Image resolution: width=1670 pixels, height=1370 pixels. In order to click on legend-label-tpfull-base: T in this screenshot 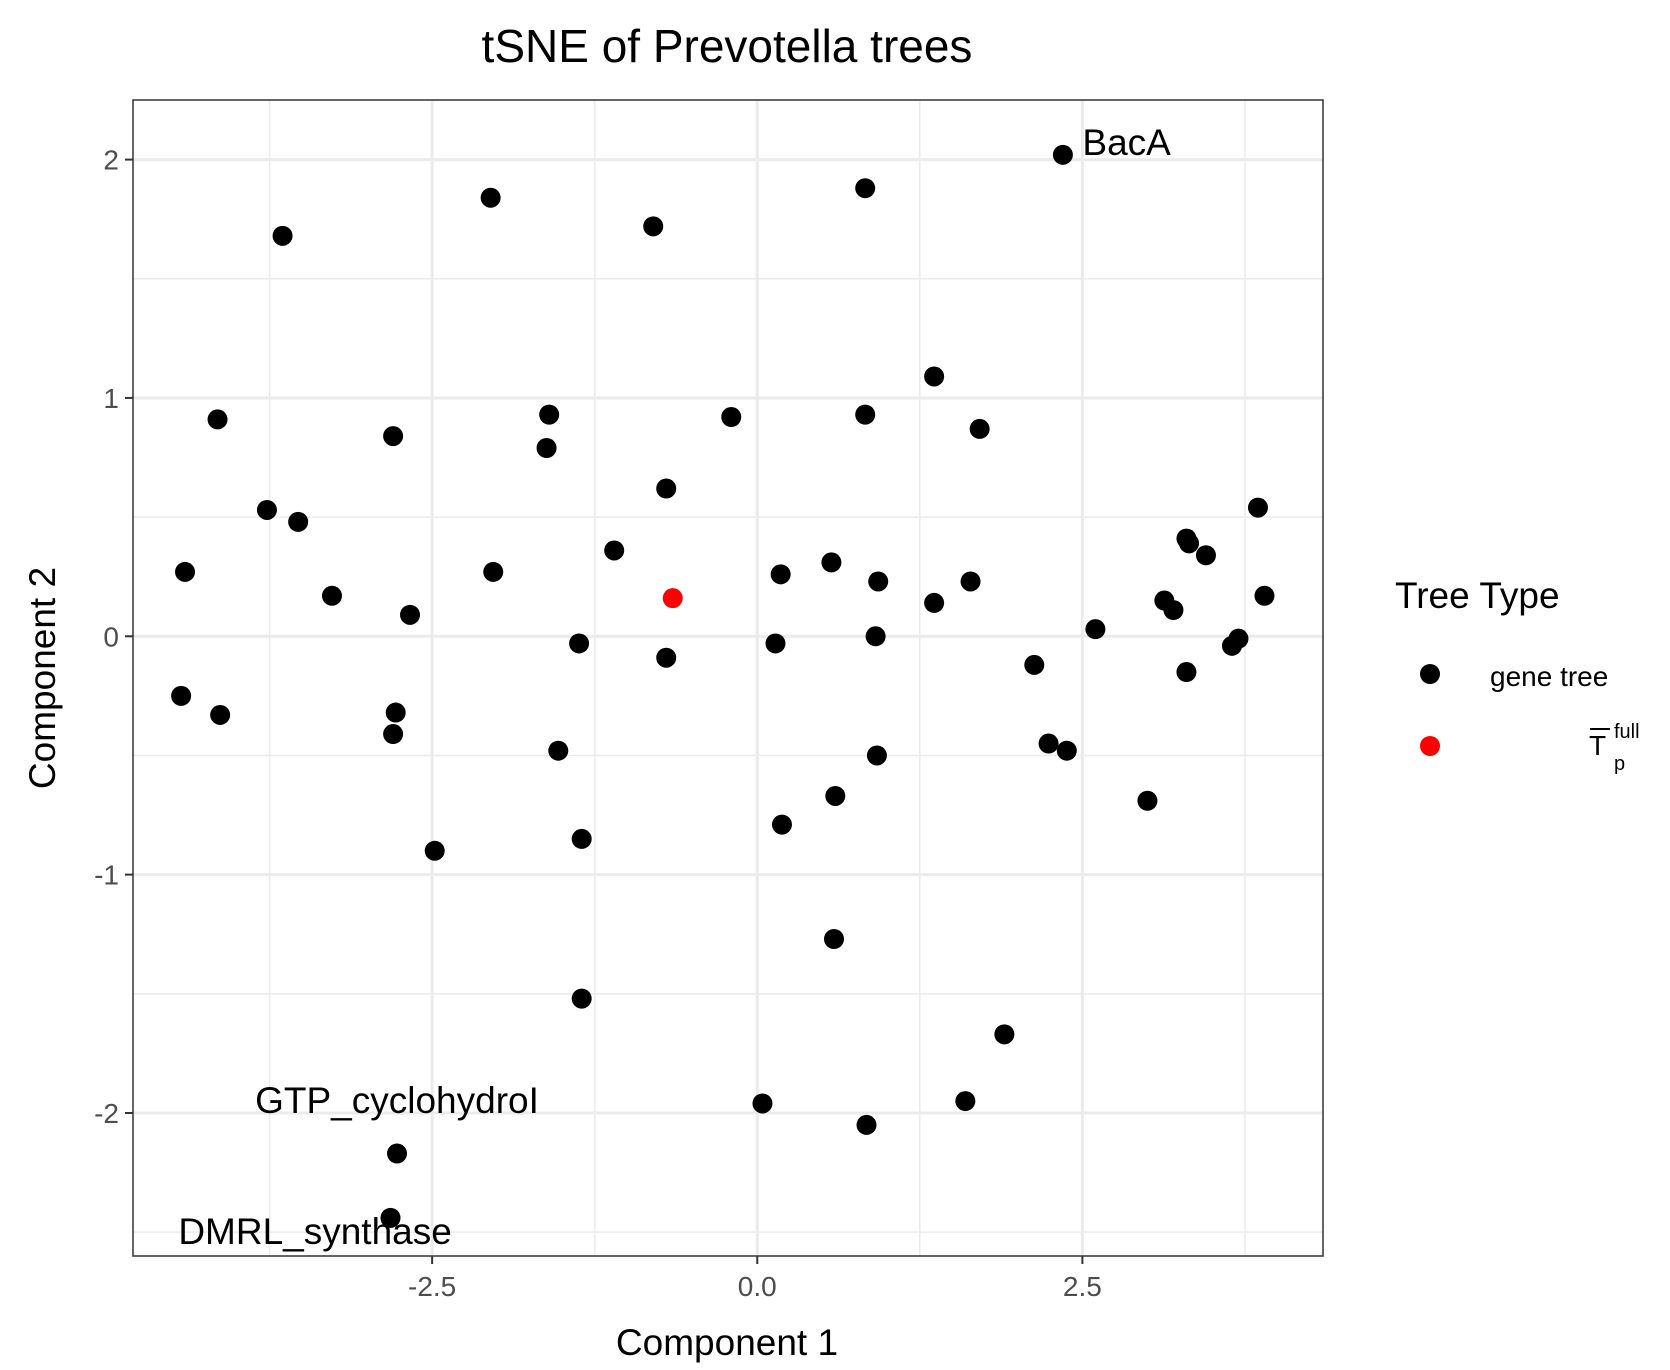, I will do `click(1597, 745)`.